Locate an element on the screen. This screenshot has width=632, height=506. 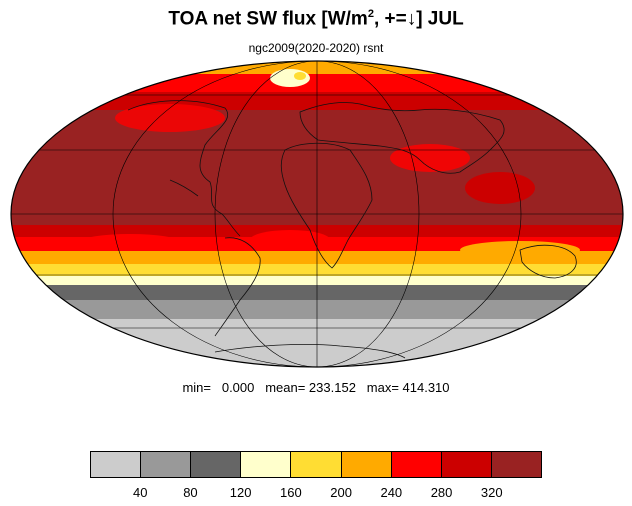
color-legend-bar is located at coordinates (316, 464).